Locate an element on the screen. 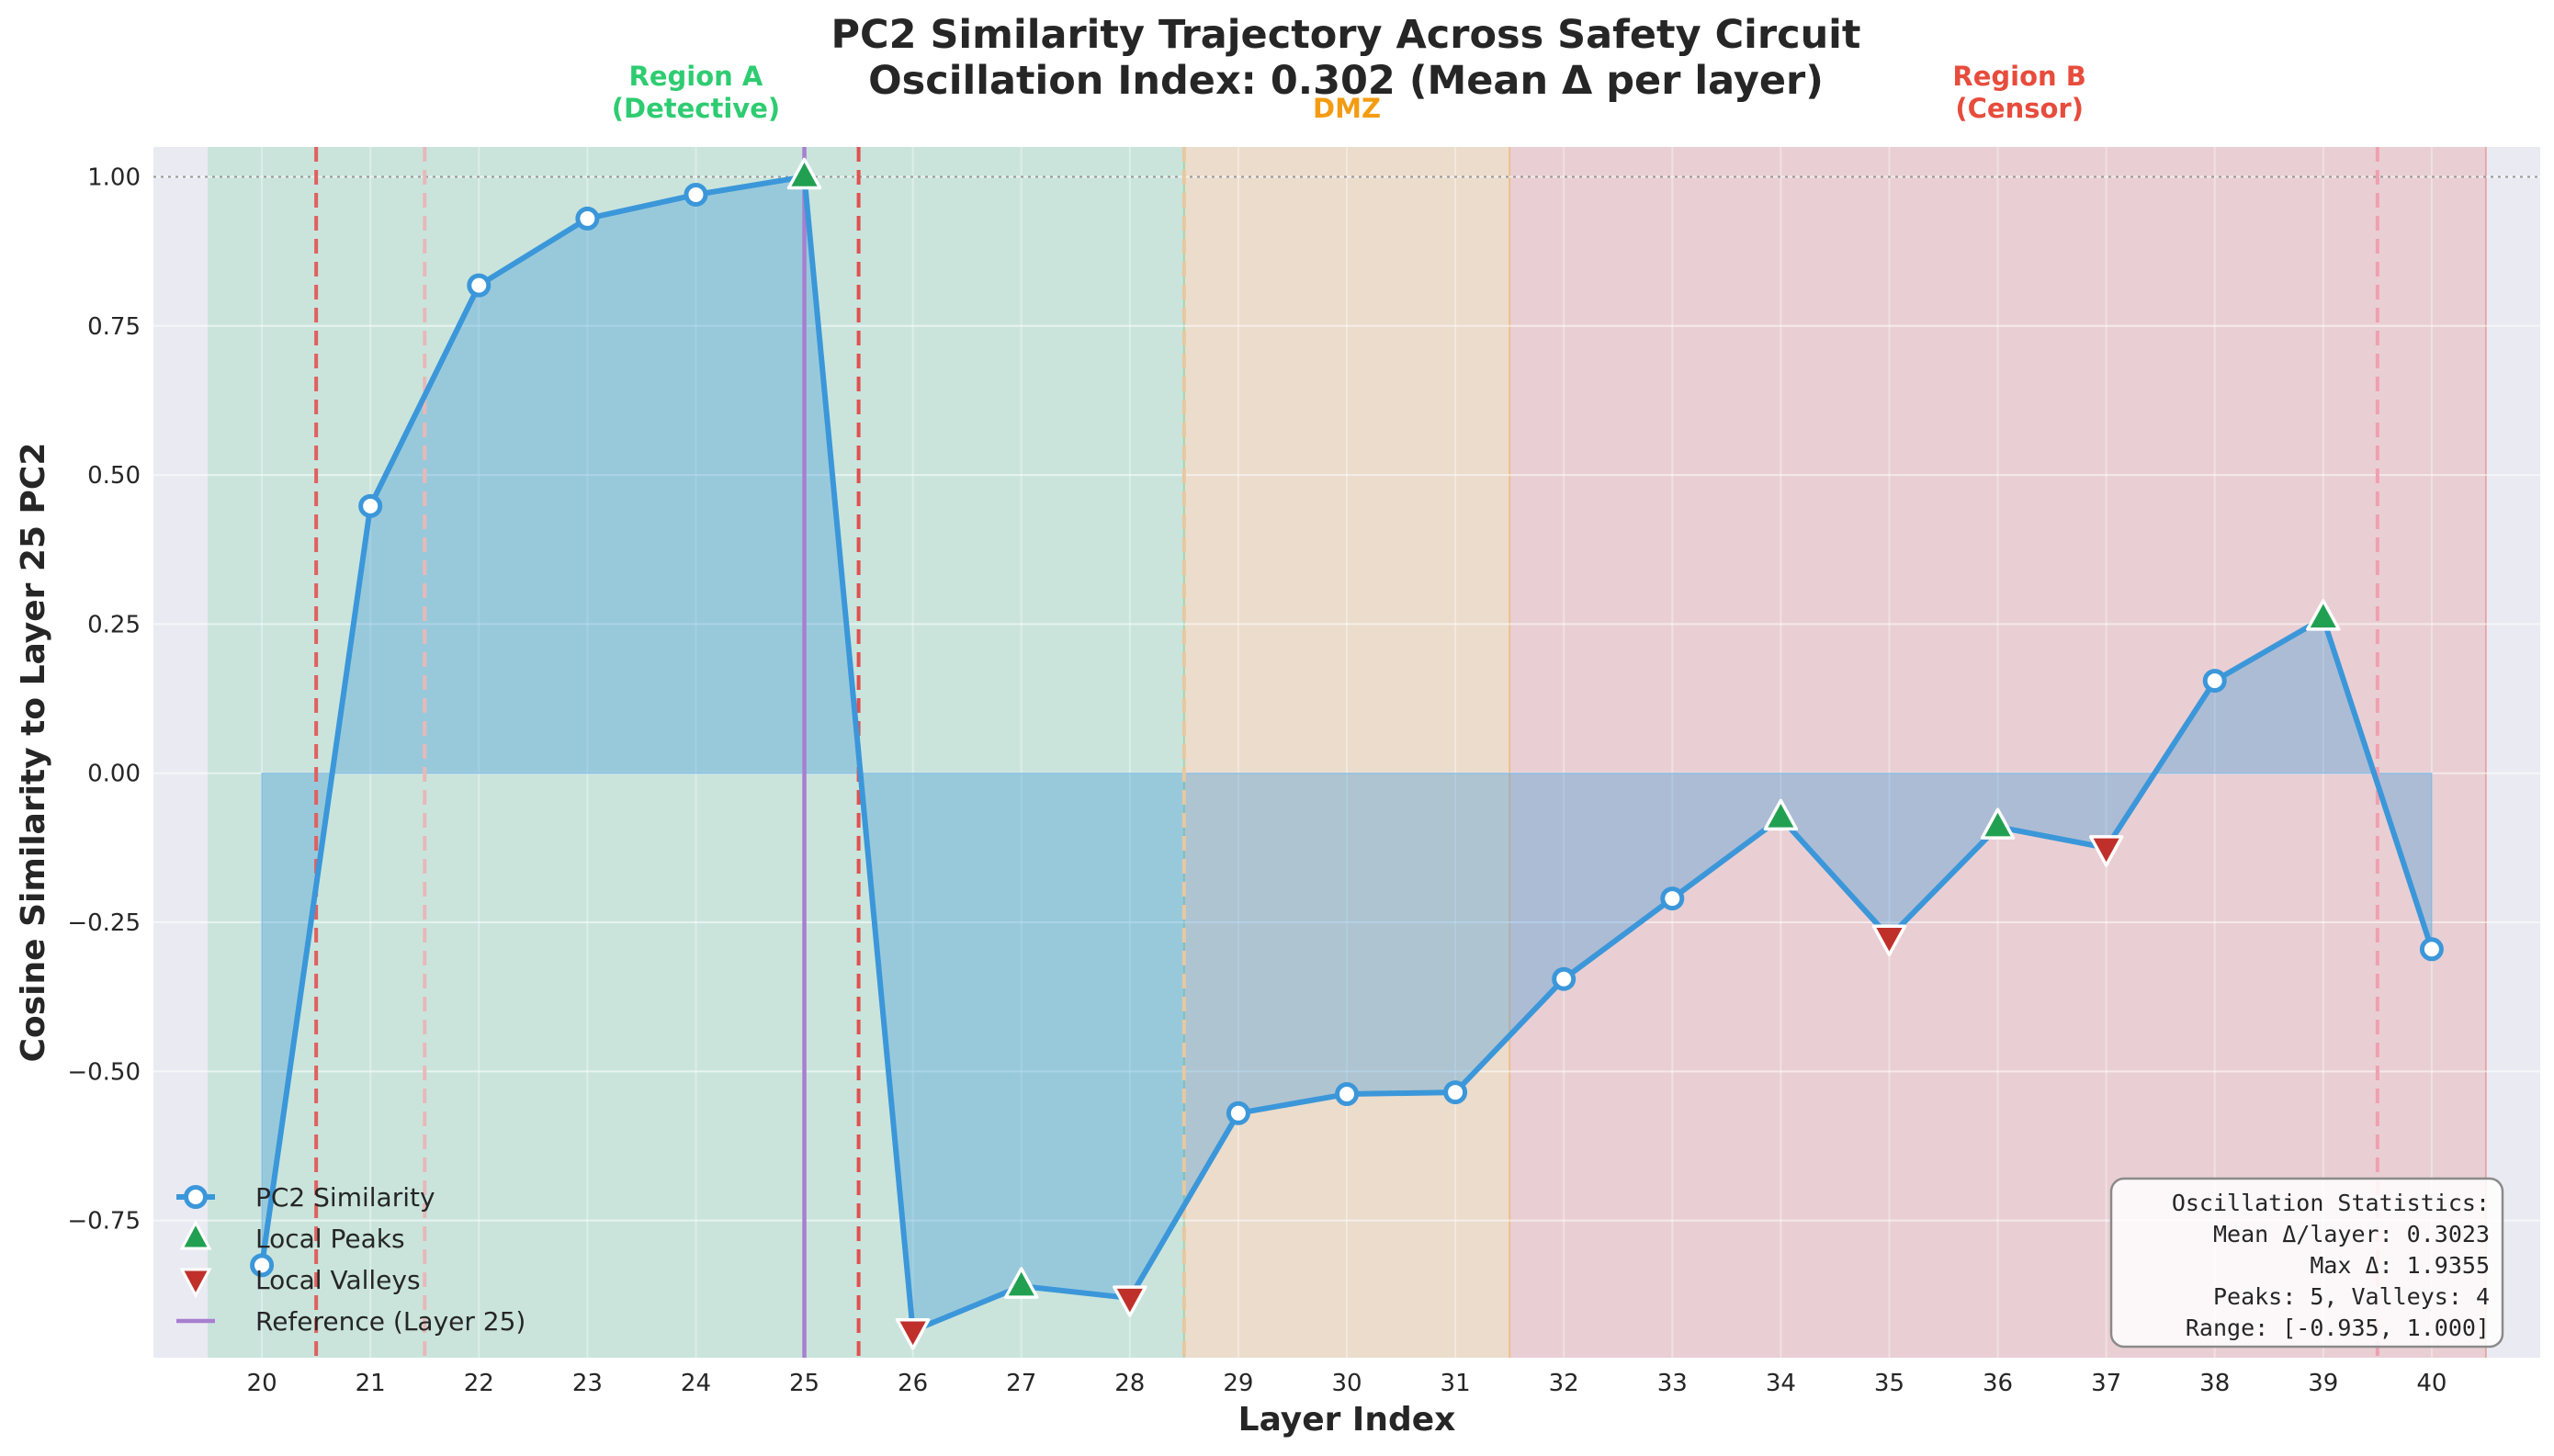  y-tick-label: −0.50 is located at coordinates (104, 1072).